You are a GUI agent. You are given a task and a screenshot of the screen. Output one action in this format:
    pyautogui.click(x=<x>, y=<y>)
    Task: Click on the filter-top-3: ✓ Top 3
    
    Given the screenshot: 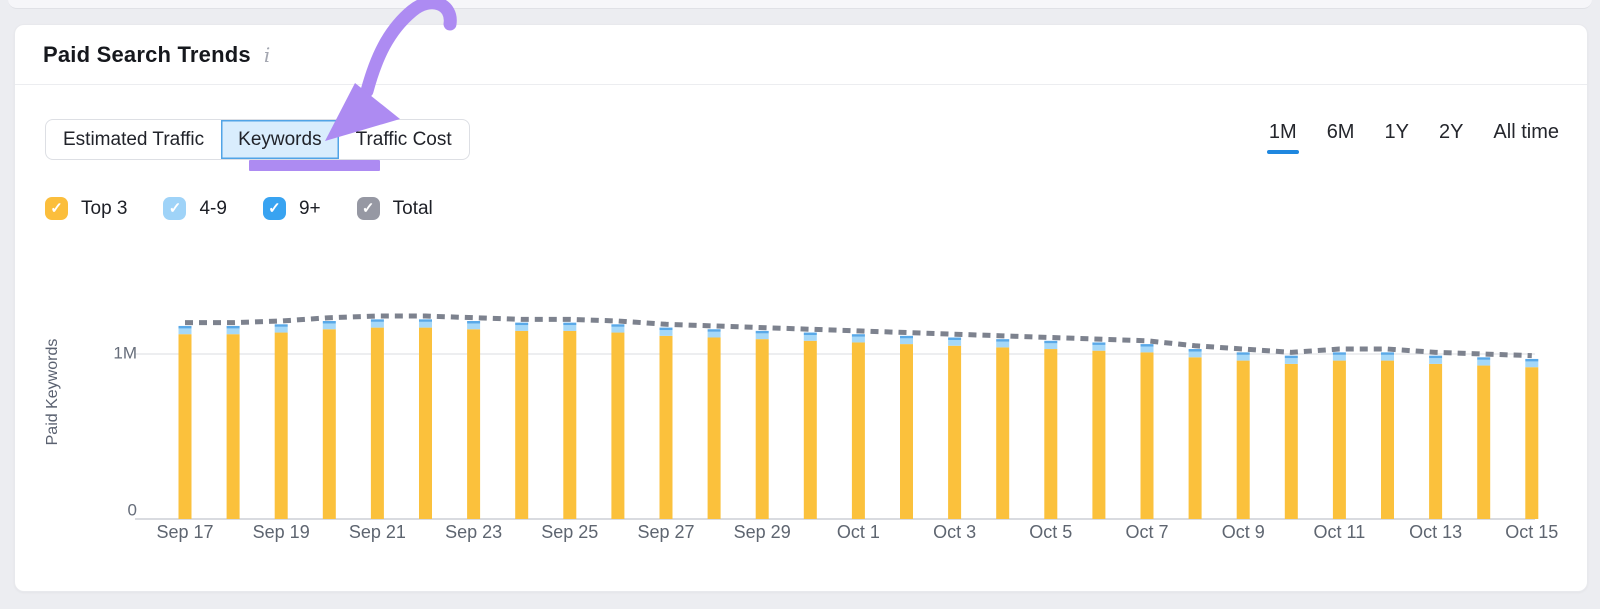 What is the action you would take?
    pyautogui.click(x=86, y=208)
    